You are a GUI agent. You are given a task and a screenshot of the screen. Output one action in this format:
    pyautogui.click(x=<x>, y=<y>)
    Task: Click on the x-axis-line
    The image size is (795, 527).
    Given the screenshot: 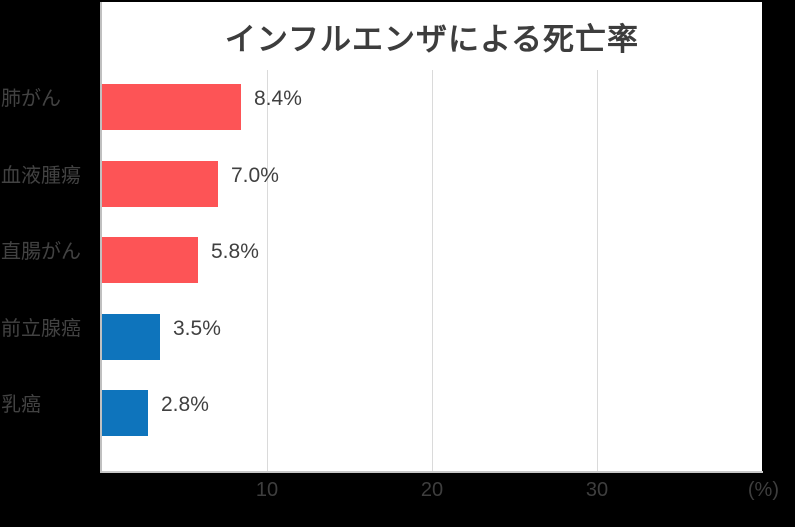 What is the action you would take?
    pyautogui.click(x=432, y=472)
    